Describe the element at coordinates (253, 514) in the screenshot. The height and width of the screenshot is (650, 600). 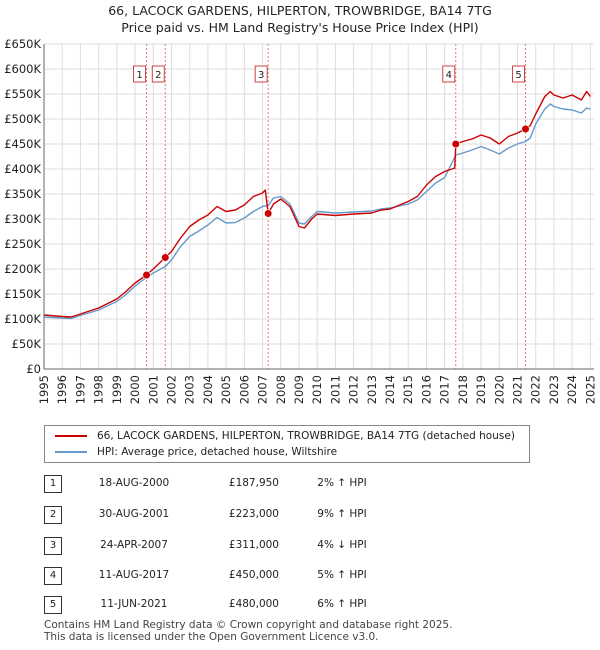
I see `sale-price: £223,000` at that location.